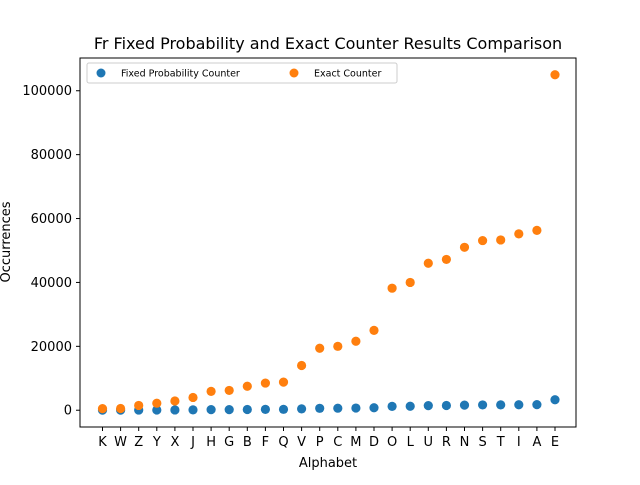  Describe the element at coordinates (302, 365) in the screenshot. I see `data-point-exact-V` at that location.